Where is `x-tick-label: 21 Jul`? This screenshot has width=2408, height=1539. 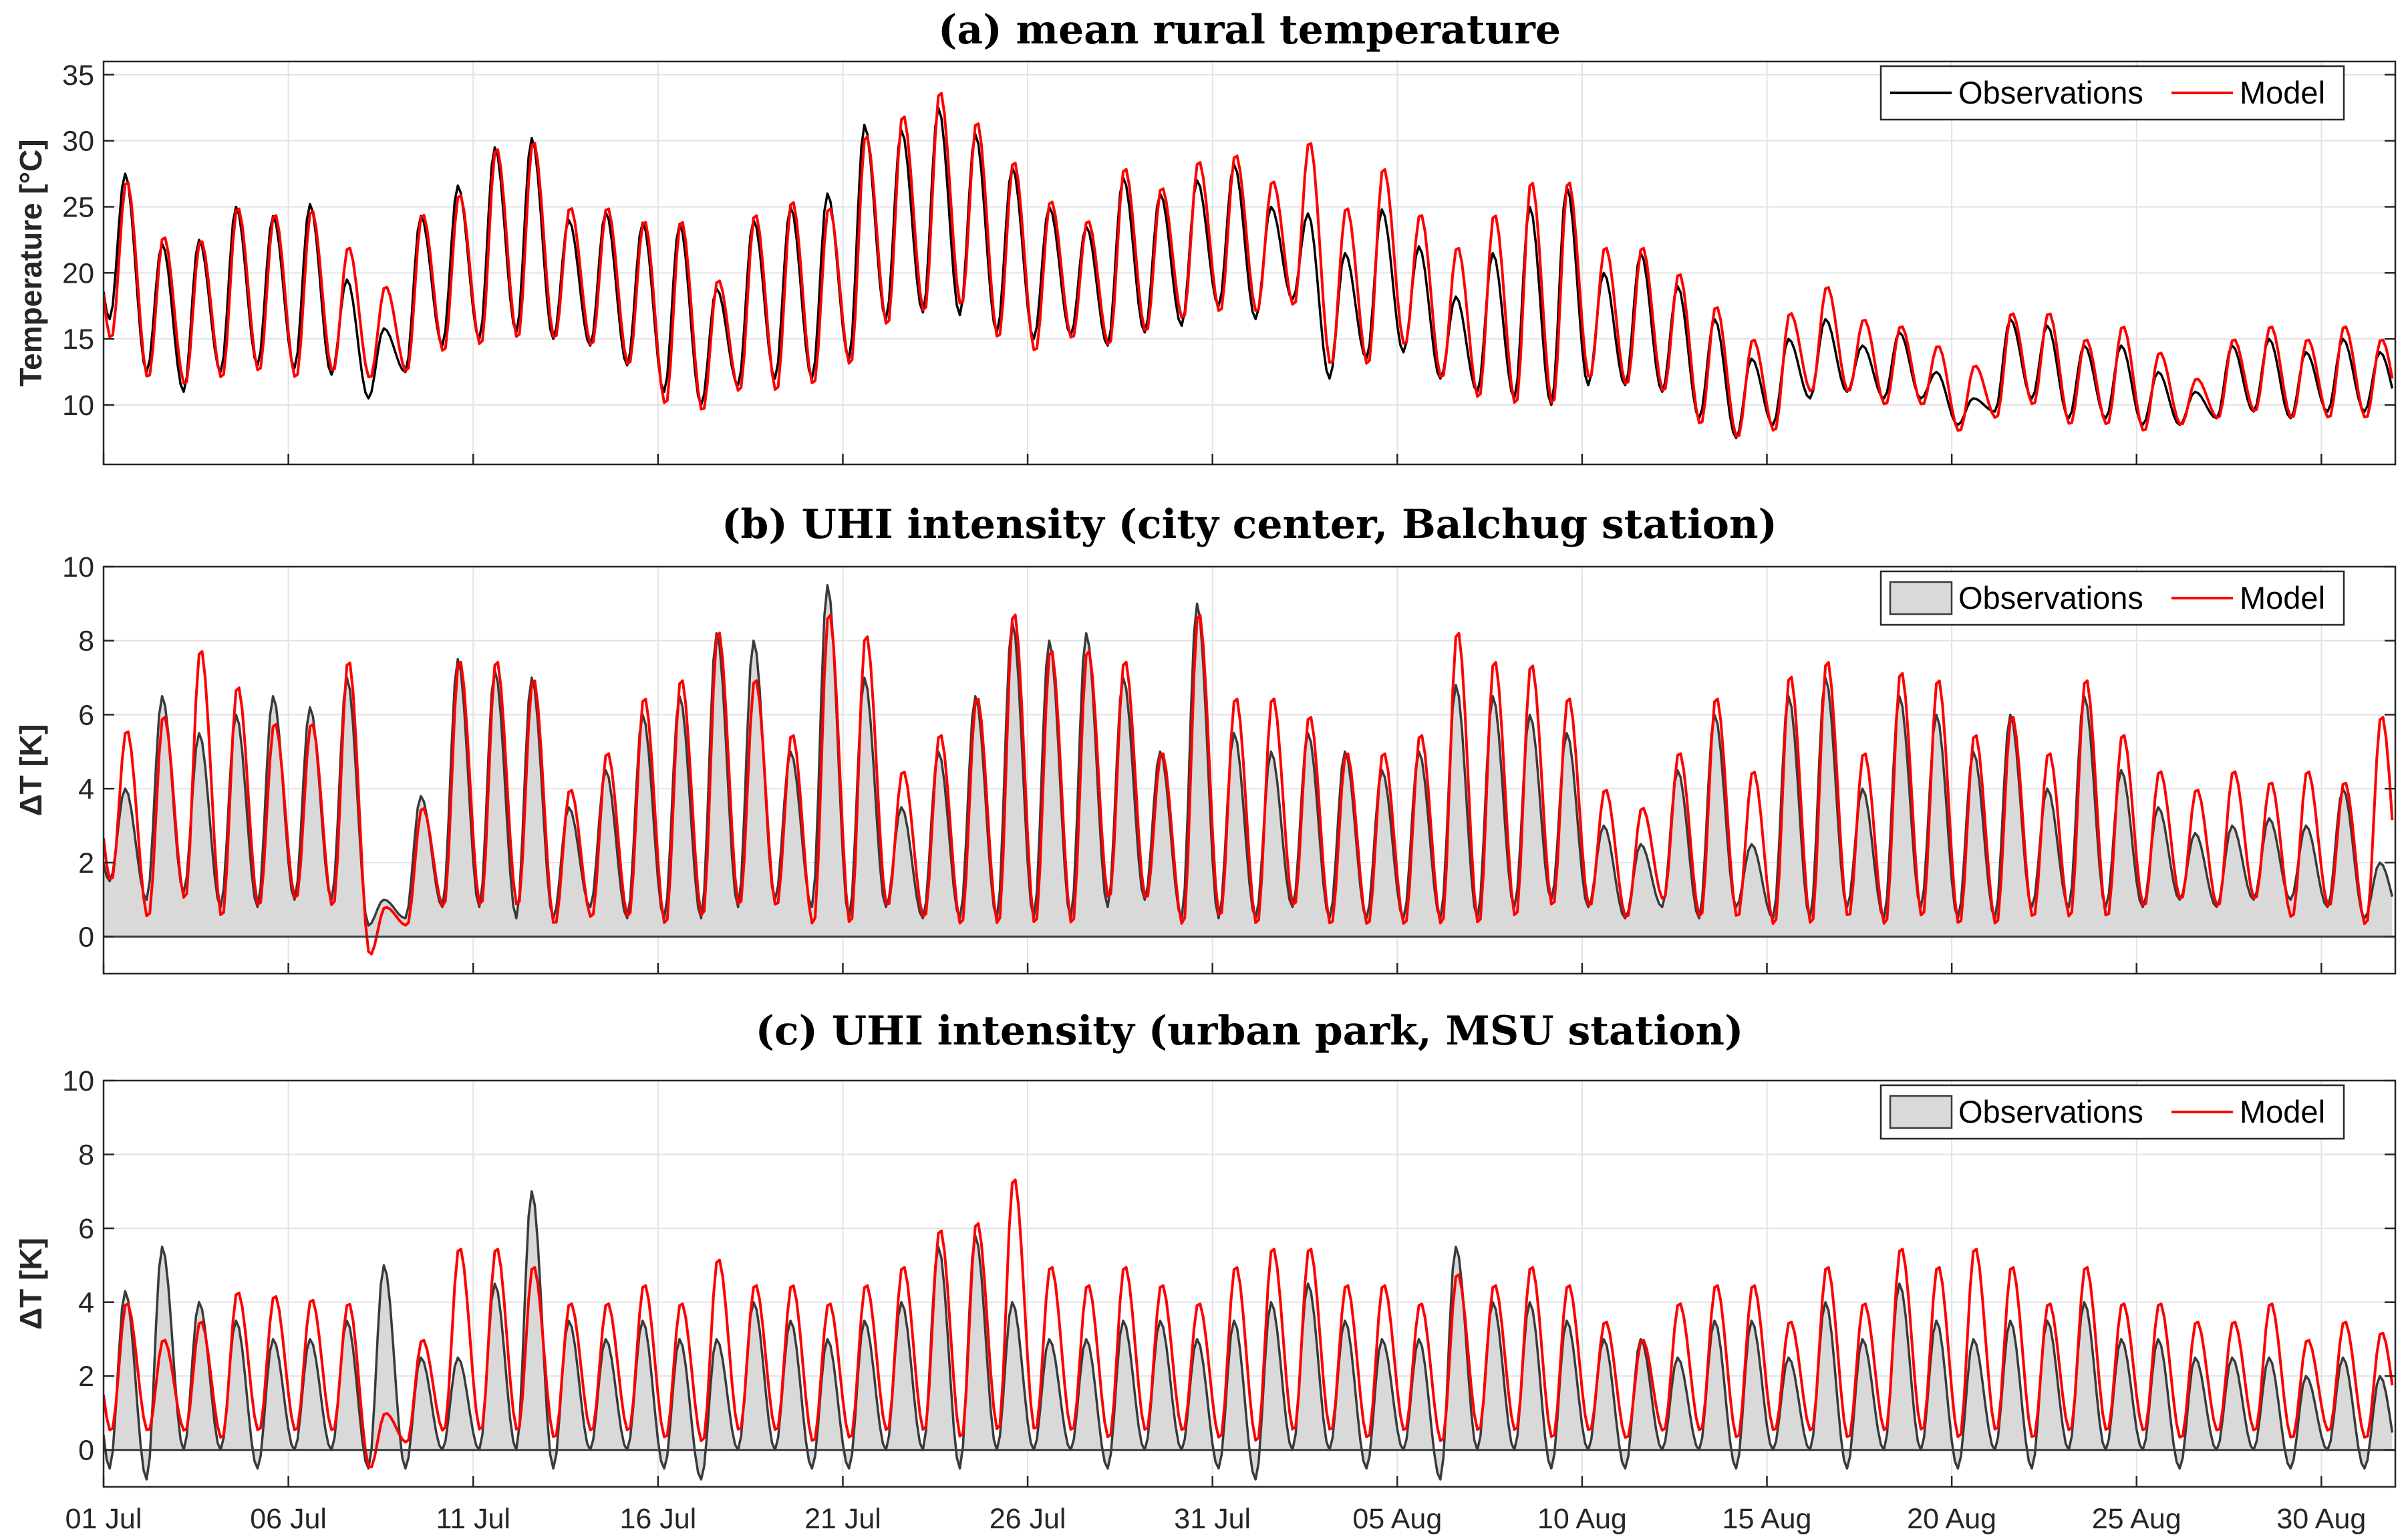
x-tick-label: 21 Jul is located at coordinates (843, 1519).